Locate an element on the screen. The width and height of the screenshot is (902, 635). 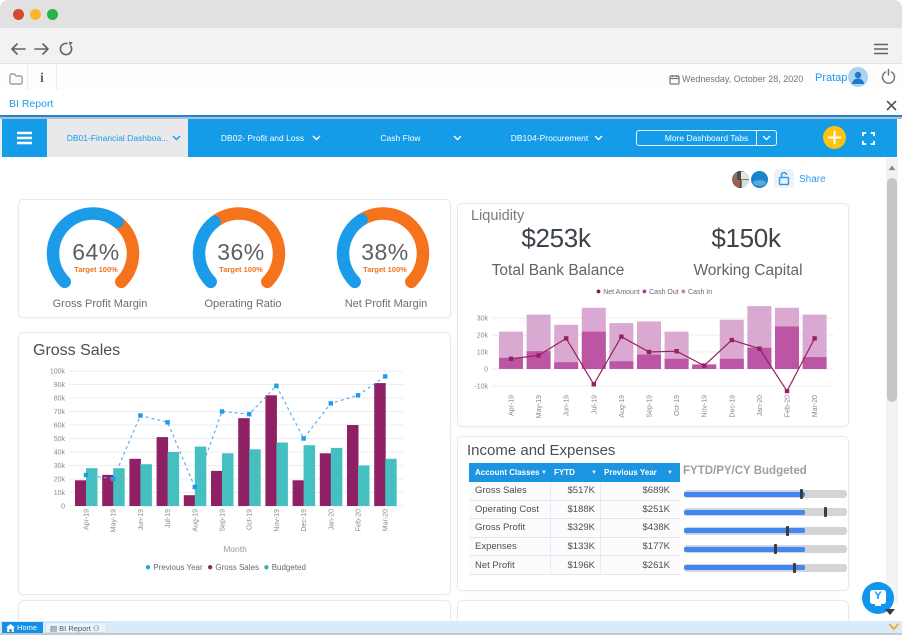
svg-text: 80k is located at coordinates (60, 399).